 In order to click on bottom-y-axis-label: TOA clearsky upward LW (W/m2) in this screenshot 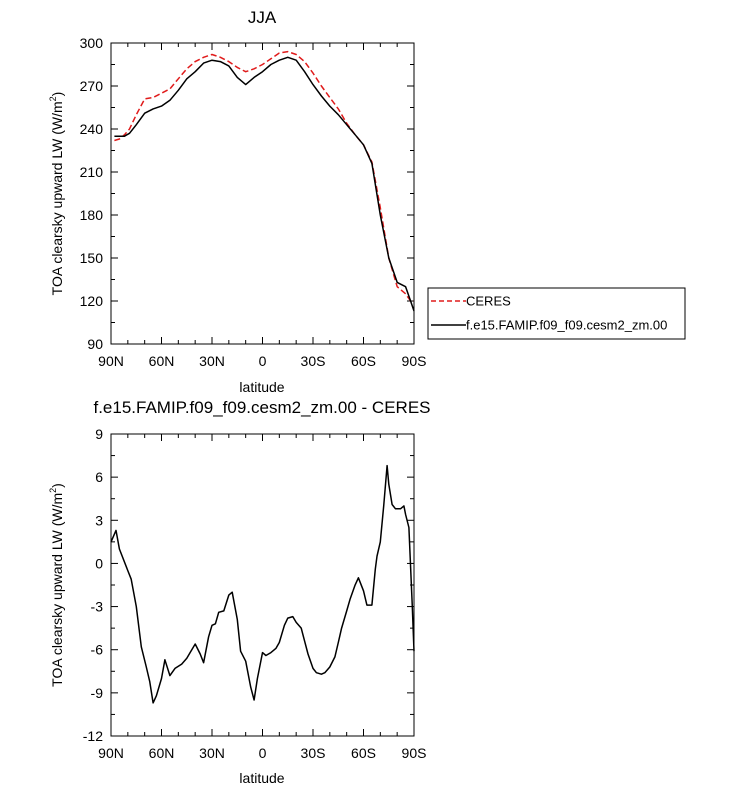, I will do `click(56, 585)`.